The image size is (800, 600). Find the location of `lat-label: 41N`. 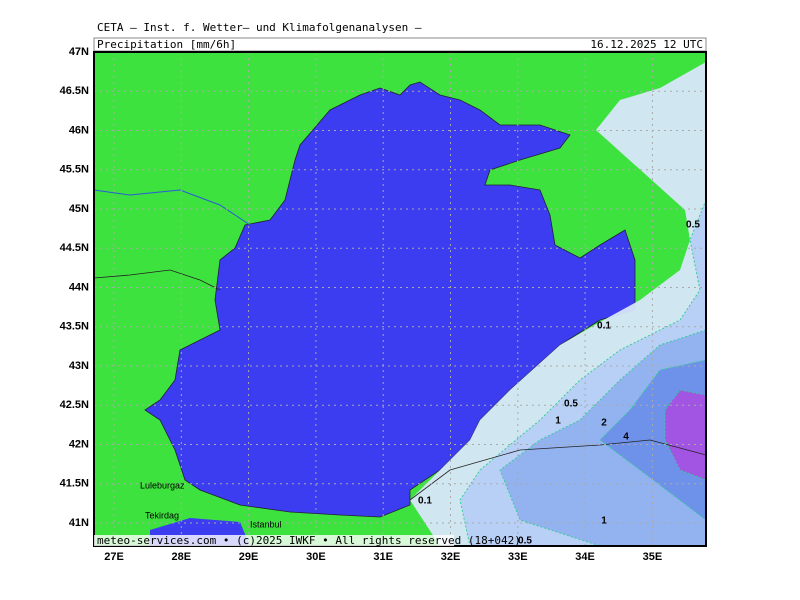

lat-label: 41N is located at coordinates (79, 523).